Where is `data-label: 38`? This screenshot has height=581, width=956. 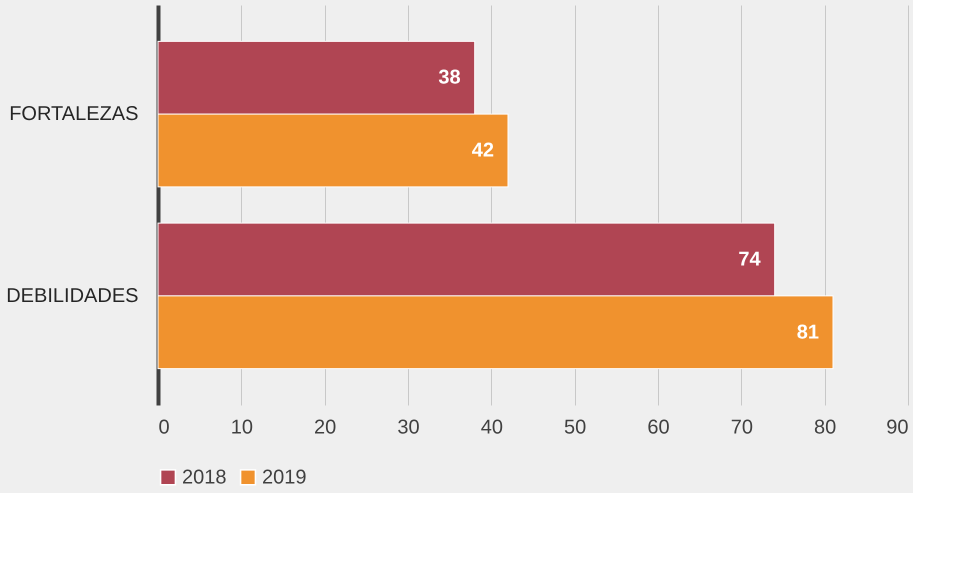 data-label: 38 is located at coordinates (449, 77).